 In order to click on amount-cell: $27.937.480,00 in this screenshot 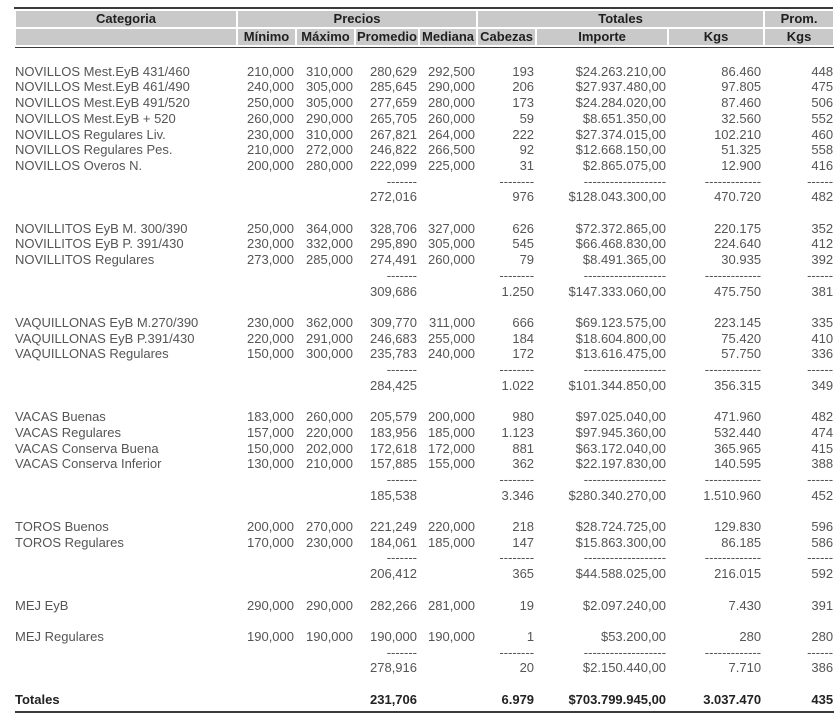, I will do `click(621, 87)`.